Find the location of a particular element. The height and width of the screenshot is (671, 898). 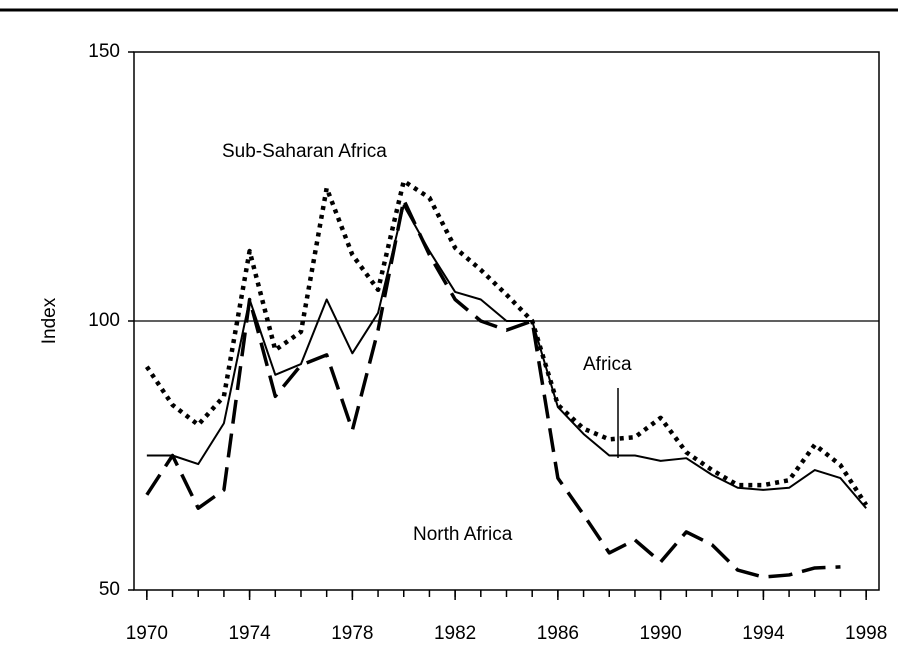

series-label: North Africa is located at coordinates (463, 534).